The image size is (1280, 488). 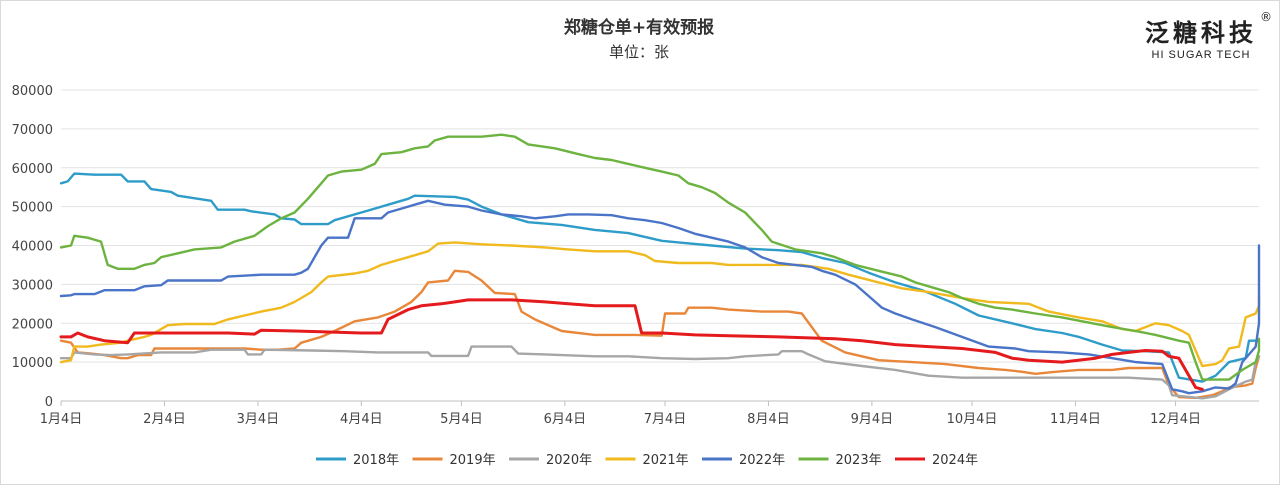 I want to click on x-tick-label: 5月4日, so click(x=461, y=419).